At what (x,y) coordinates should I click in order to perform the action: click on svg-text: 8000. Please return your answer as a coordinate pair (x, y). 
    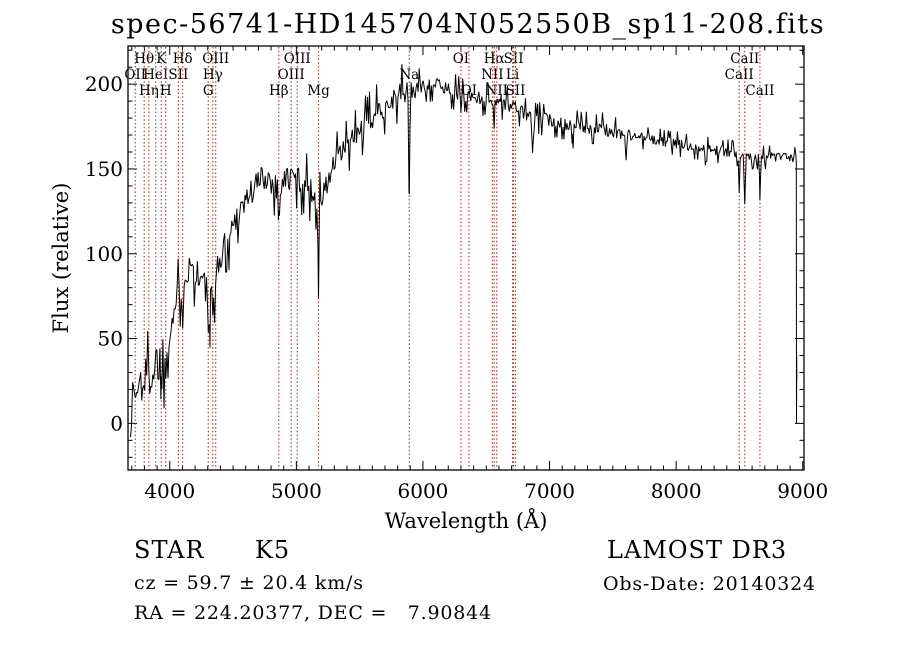
    Looking at the image, I should click on (676, 491).